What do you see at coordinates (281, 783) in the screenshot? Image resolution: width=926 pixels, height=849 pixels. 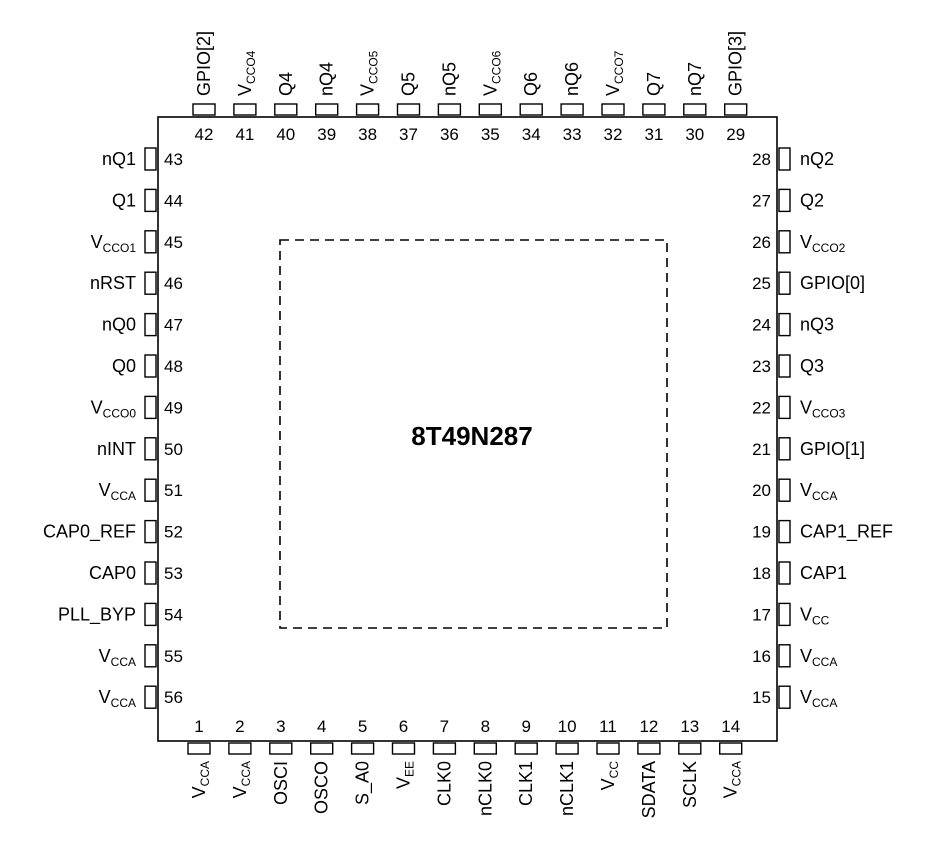 I see `pin-name: OSCI` at bounding box center [281, 783].